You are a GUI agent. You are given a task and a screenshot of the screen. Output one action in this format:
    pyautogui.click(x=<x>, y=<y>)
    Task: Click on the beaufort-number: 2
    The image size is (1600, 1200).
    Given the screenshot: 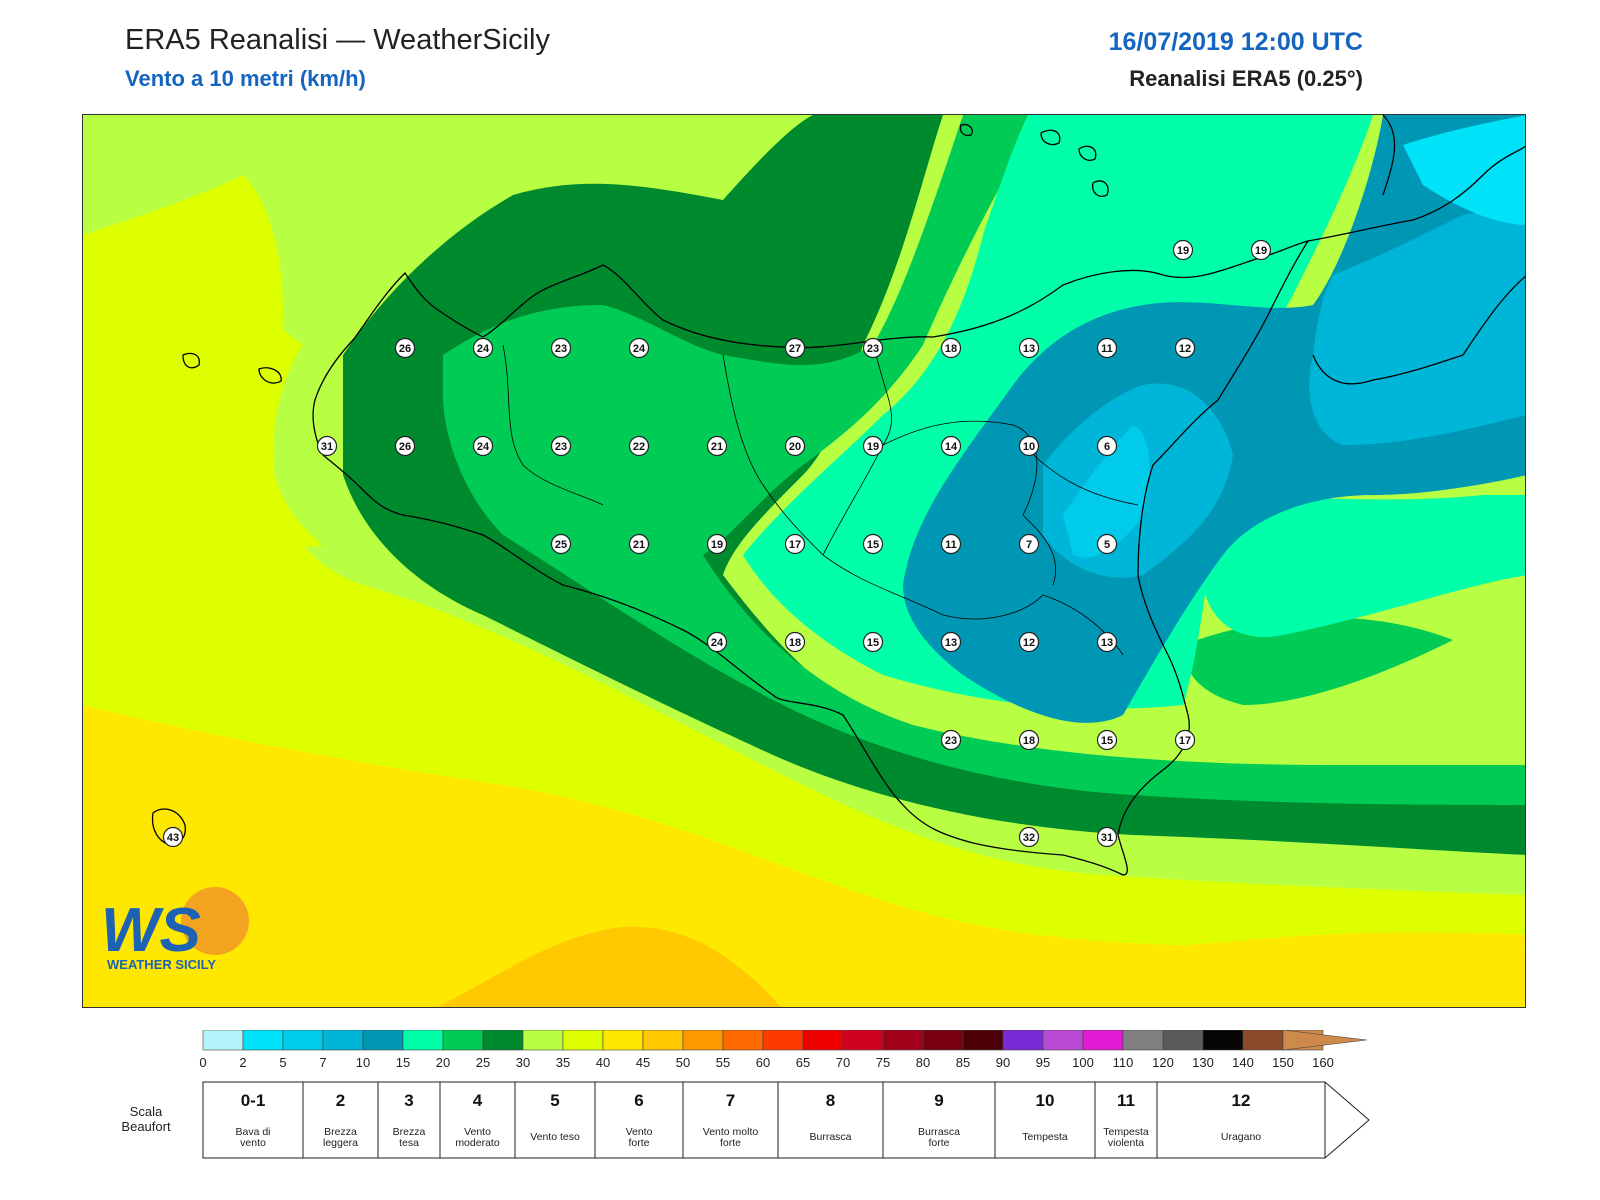 What is the action you would take?
    pyautogui.click(x=340, y=1100)
    